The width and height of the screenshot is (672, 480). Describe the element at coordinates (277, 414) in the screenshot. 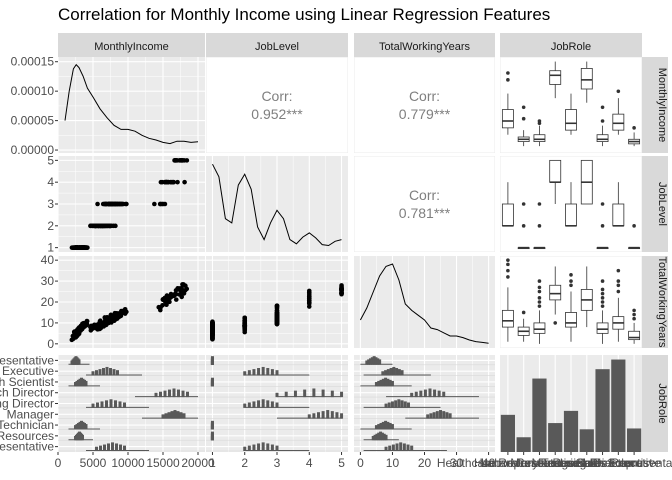

I see `hist-manager` at that location.